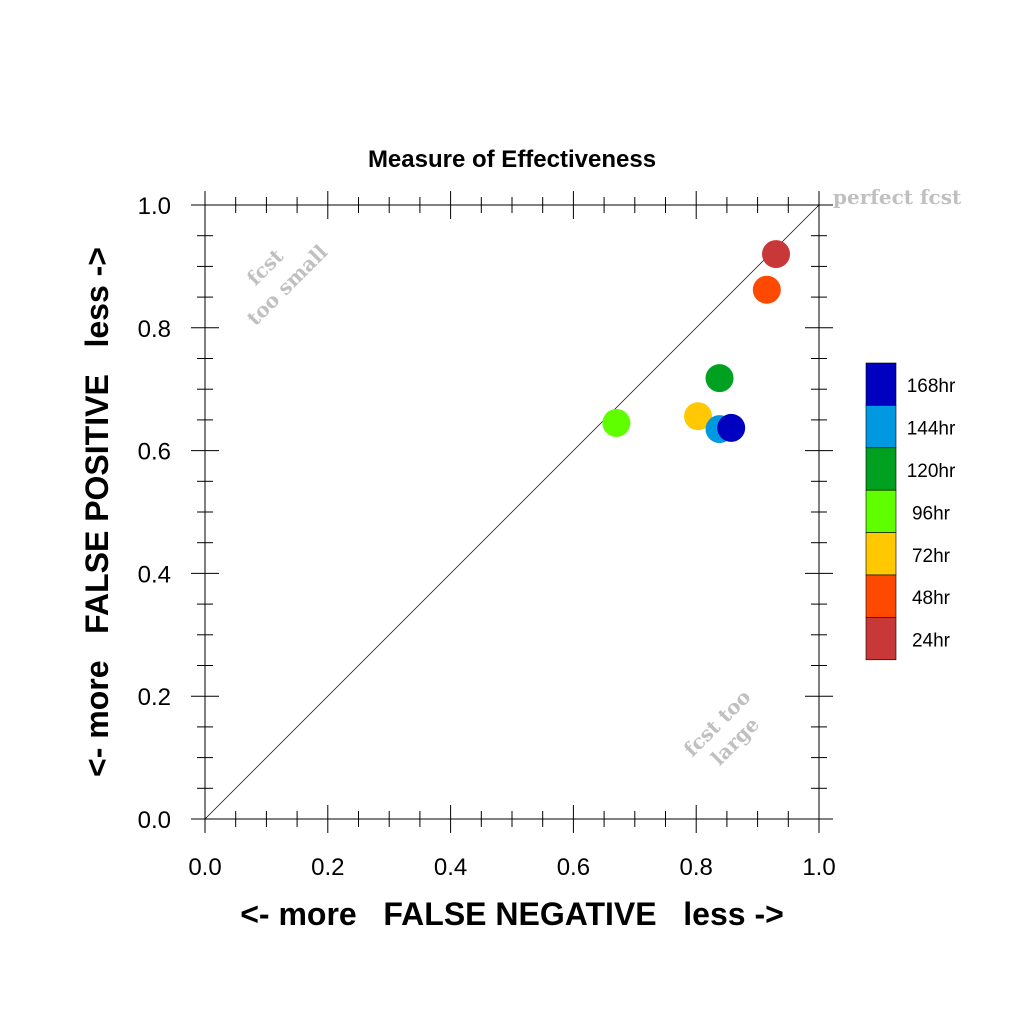 The width and height of the screenshot is (1024, 1024). Describe the element at coordinates (154, 452) in the screenshot. I see `y-tick-label: 0.6` at that location.